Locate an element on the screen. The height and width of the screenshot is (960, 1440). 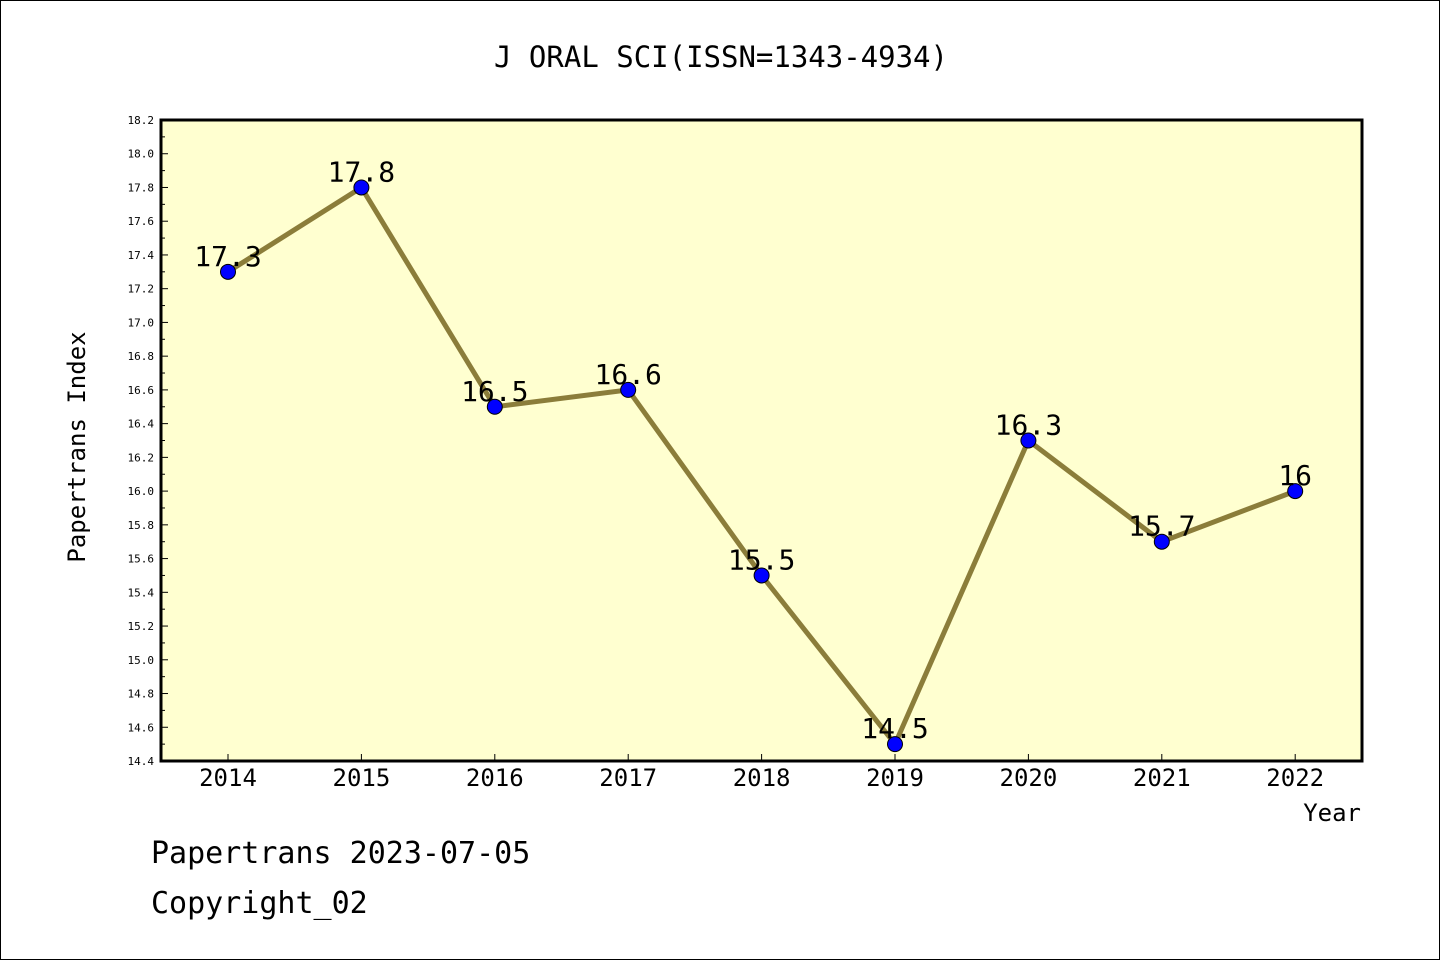
footer-copyright-line: Copyright_02 is located at coordinates (259, 903).